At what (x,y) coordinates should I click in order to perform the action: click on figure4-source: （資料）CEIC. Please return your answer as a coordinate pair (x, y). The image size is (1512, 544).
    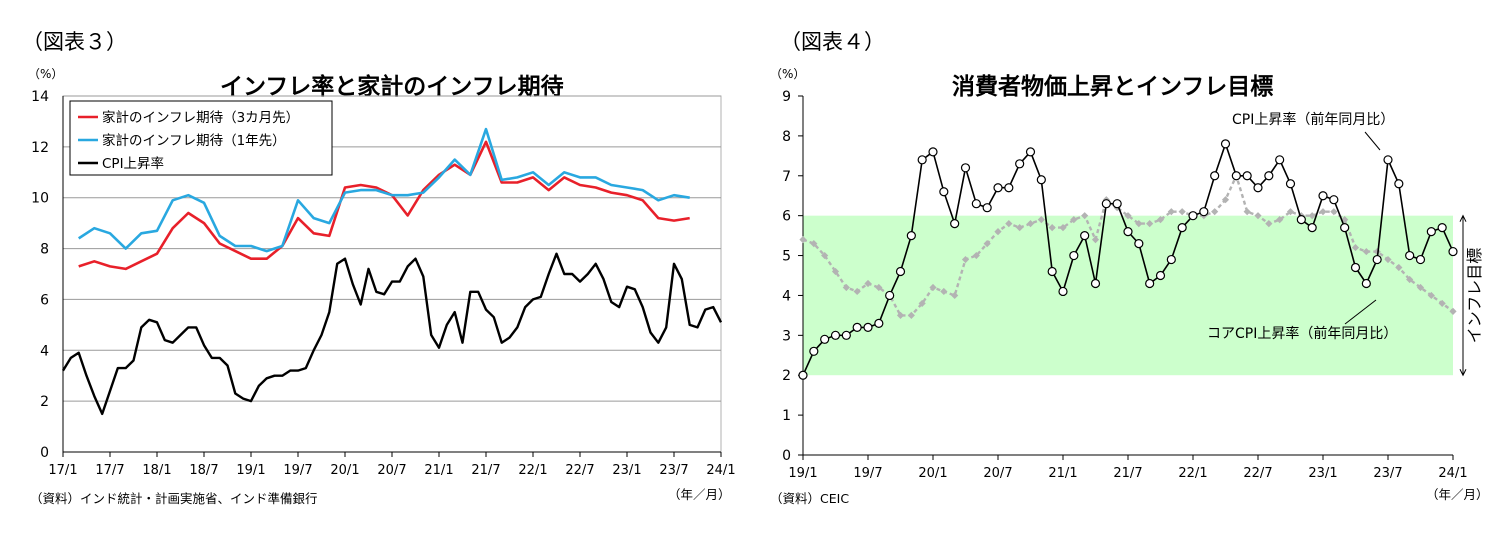
    Looking at the image, I should click on (810, 498).